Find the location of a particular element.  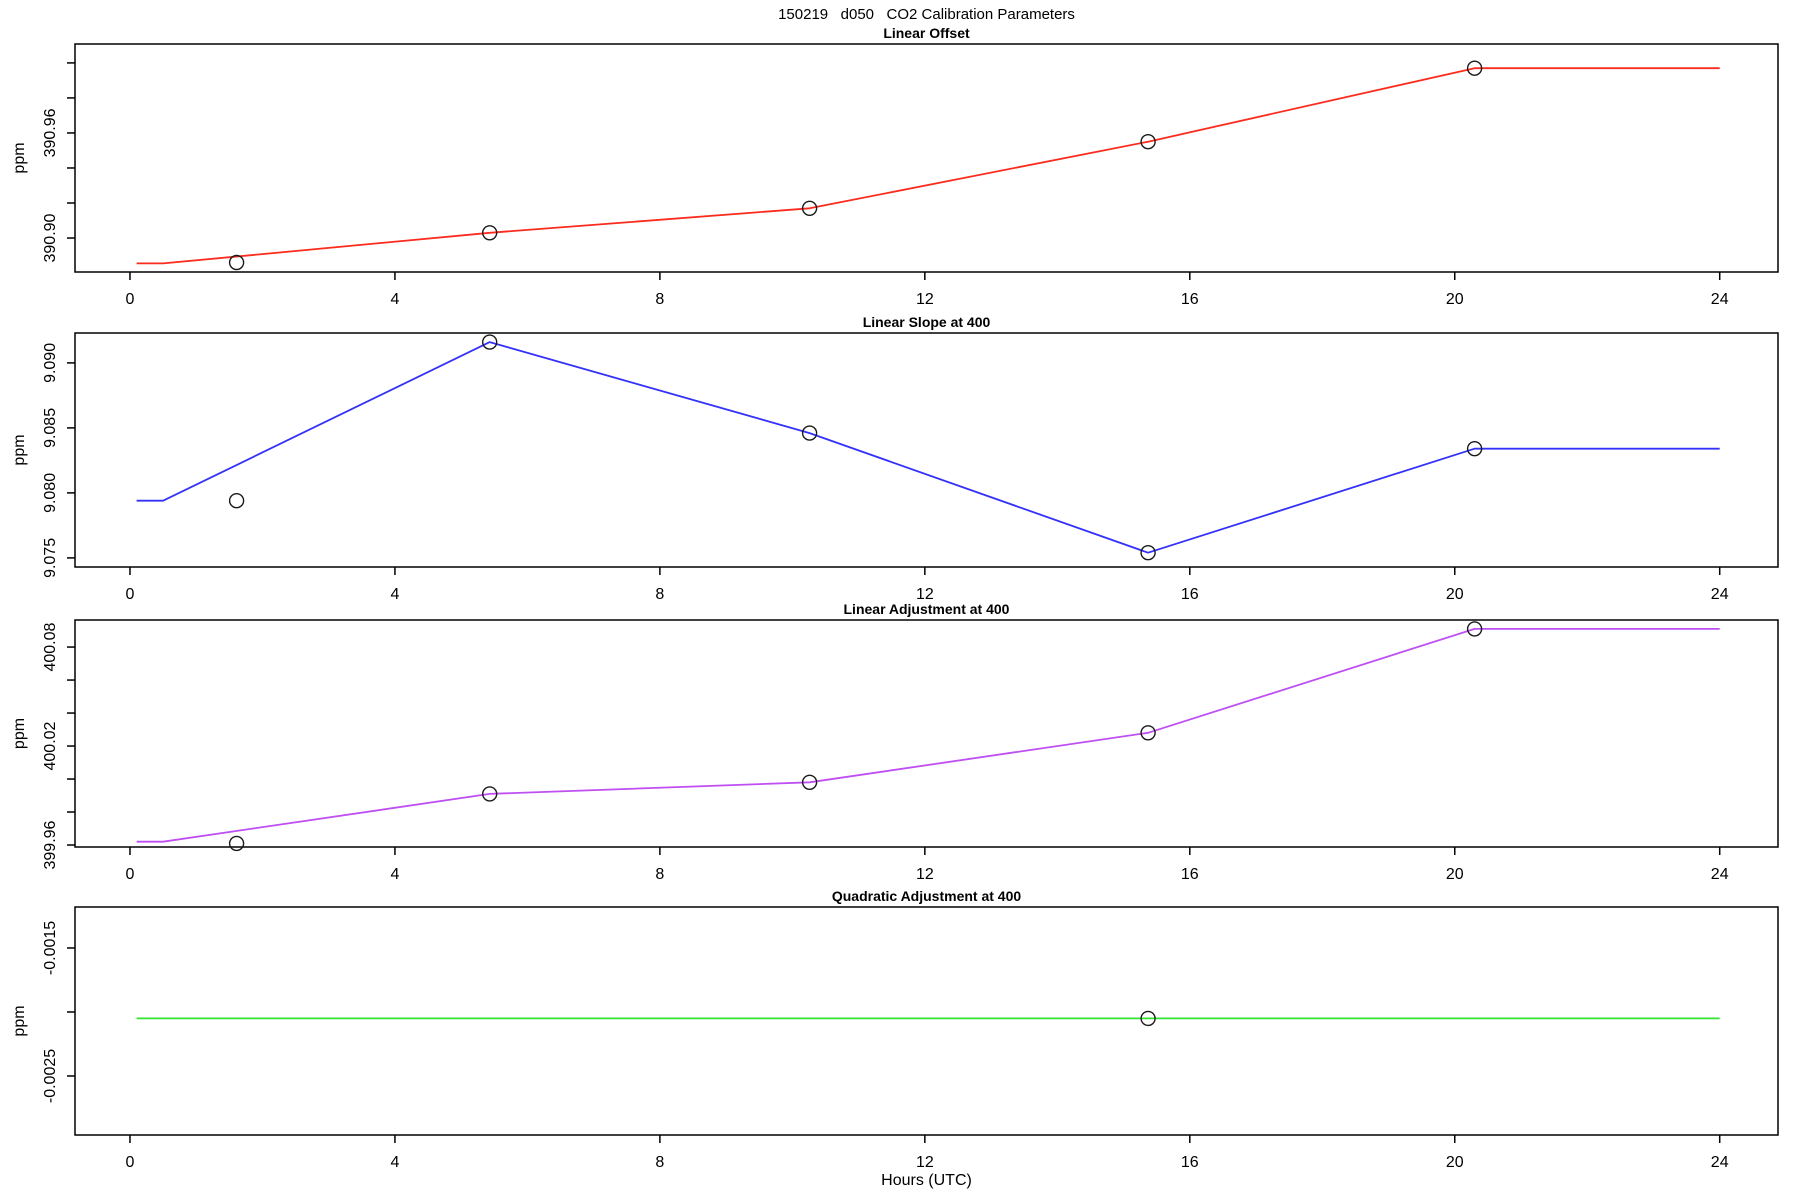

panel-title-linear-adjustment: Linear Adjustment at 400 is located at coordinates (926, 609).